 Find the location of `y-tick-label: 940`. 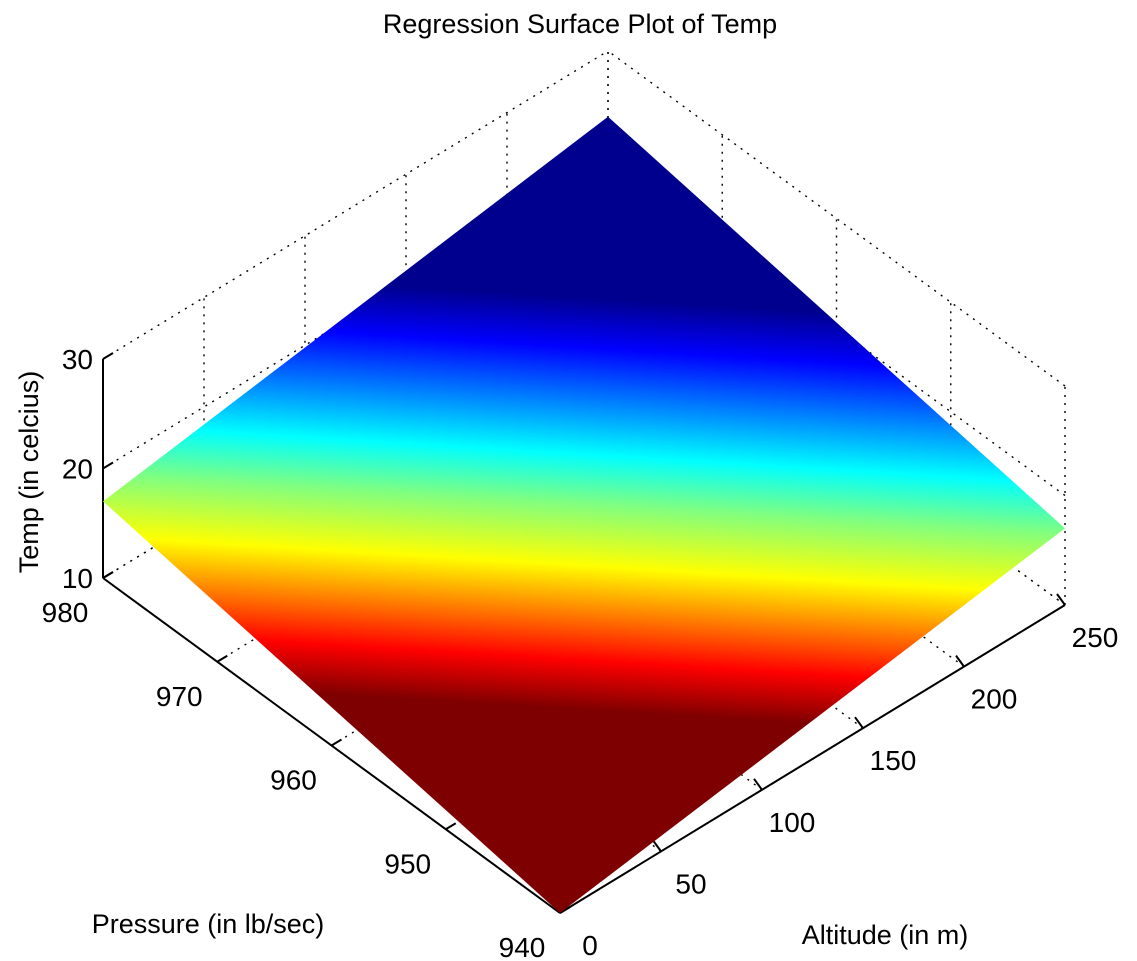

y-tick-label: 940 is located at coordinates (522, 946).